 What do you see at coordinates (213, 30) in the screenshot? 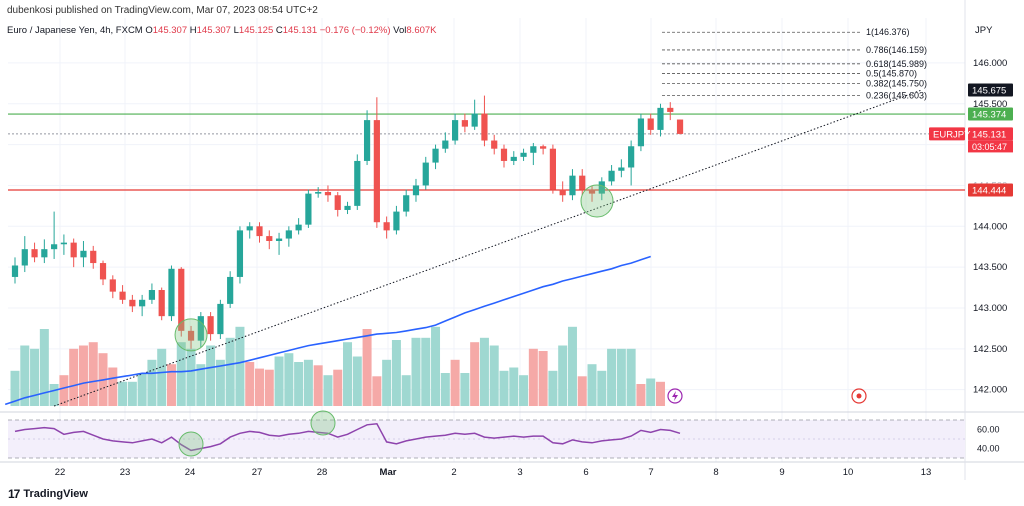
I see `high-value: 145.307` at bounding box center [213, 30].